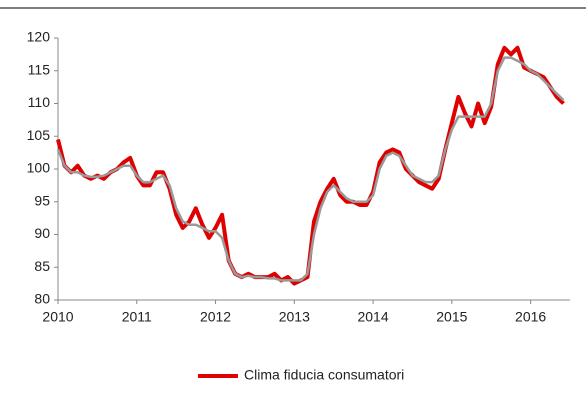 The width and height of the screenshot is (586, 407). I want to click on y-tick-label: 105, so click(39, 135).